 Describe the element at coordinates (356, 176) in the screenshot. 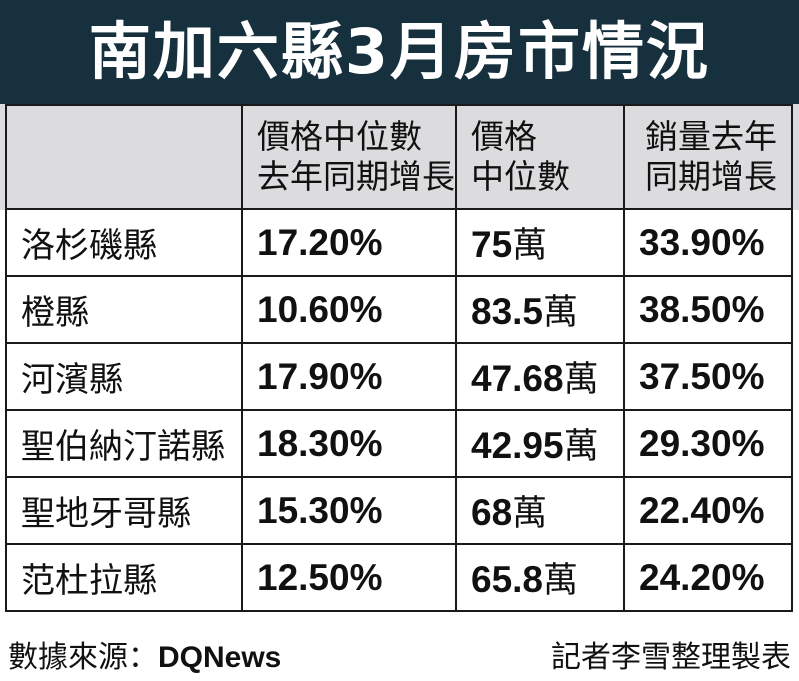

I see `header-price-growth-line2: 去年同期增長` at that location.